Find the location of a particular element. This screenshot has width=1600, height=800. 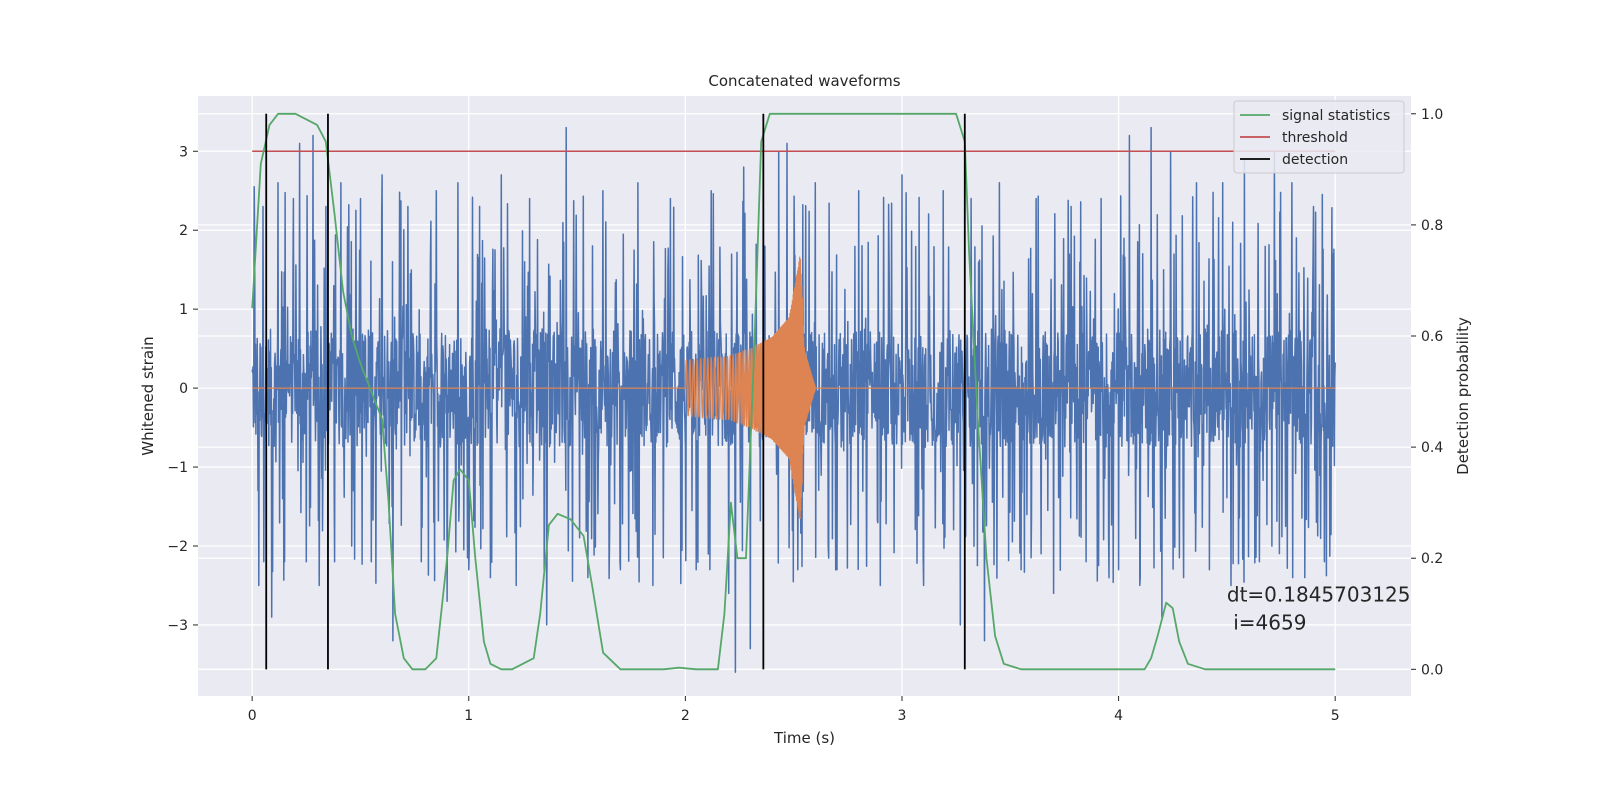

y-tick-label: −1 is located at coordinates (177, 468).